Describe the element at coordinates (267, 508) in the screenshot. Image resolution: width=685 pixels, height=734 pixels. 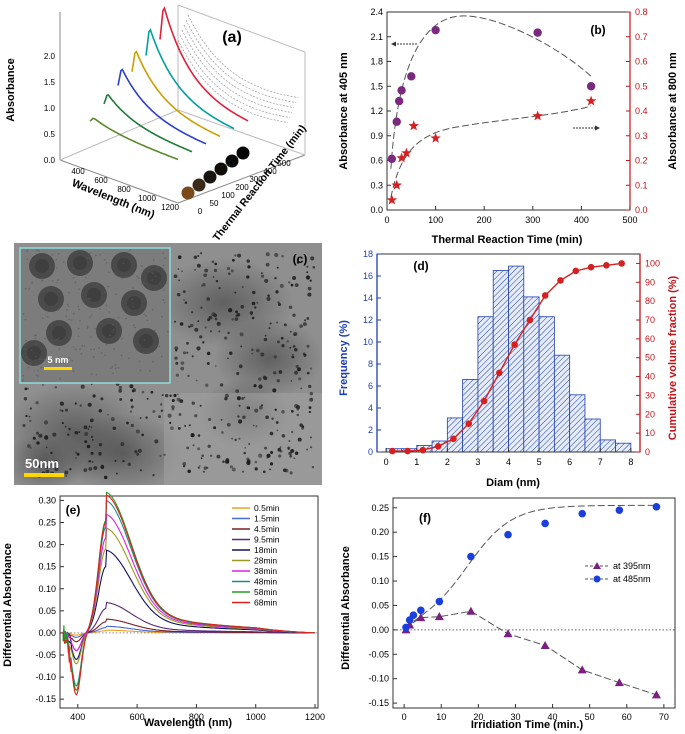
I see `e-legend-label: 0.5min` at that location.